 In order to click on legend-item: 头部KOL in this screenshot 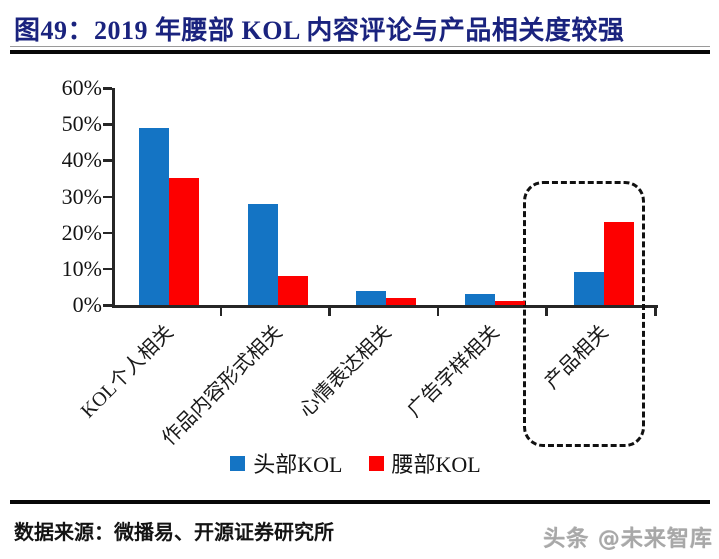, I will do `click(286, 463)`.